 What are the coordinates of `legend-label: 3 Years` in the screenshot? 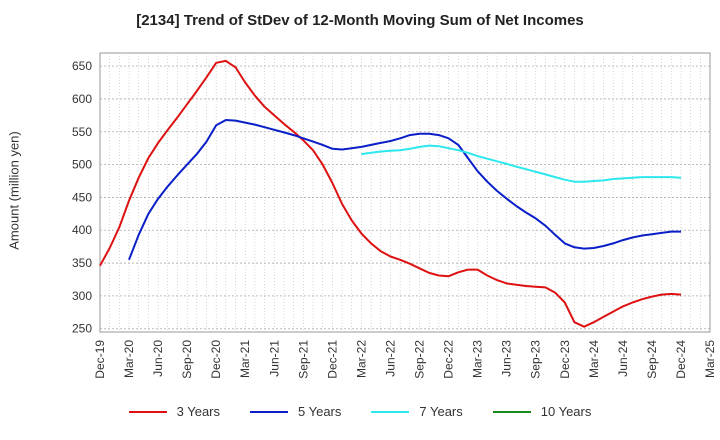 It's located at (198, 411).